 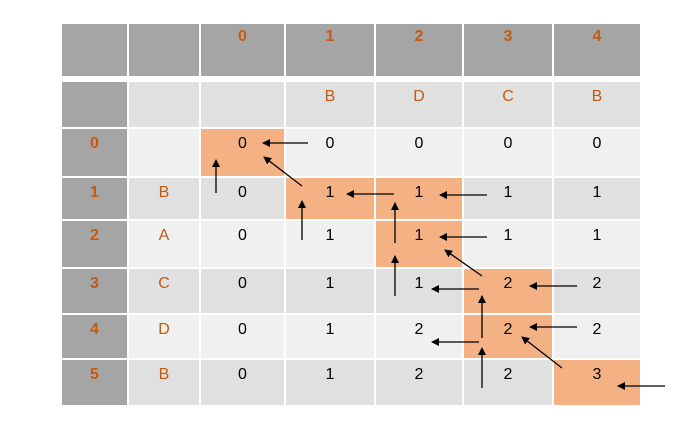 What do you see at coordinates (508, 104) in the screenshot?
I see `column-char: C` at bounding box center [508, 104].